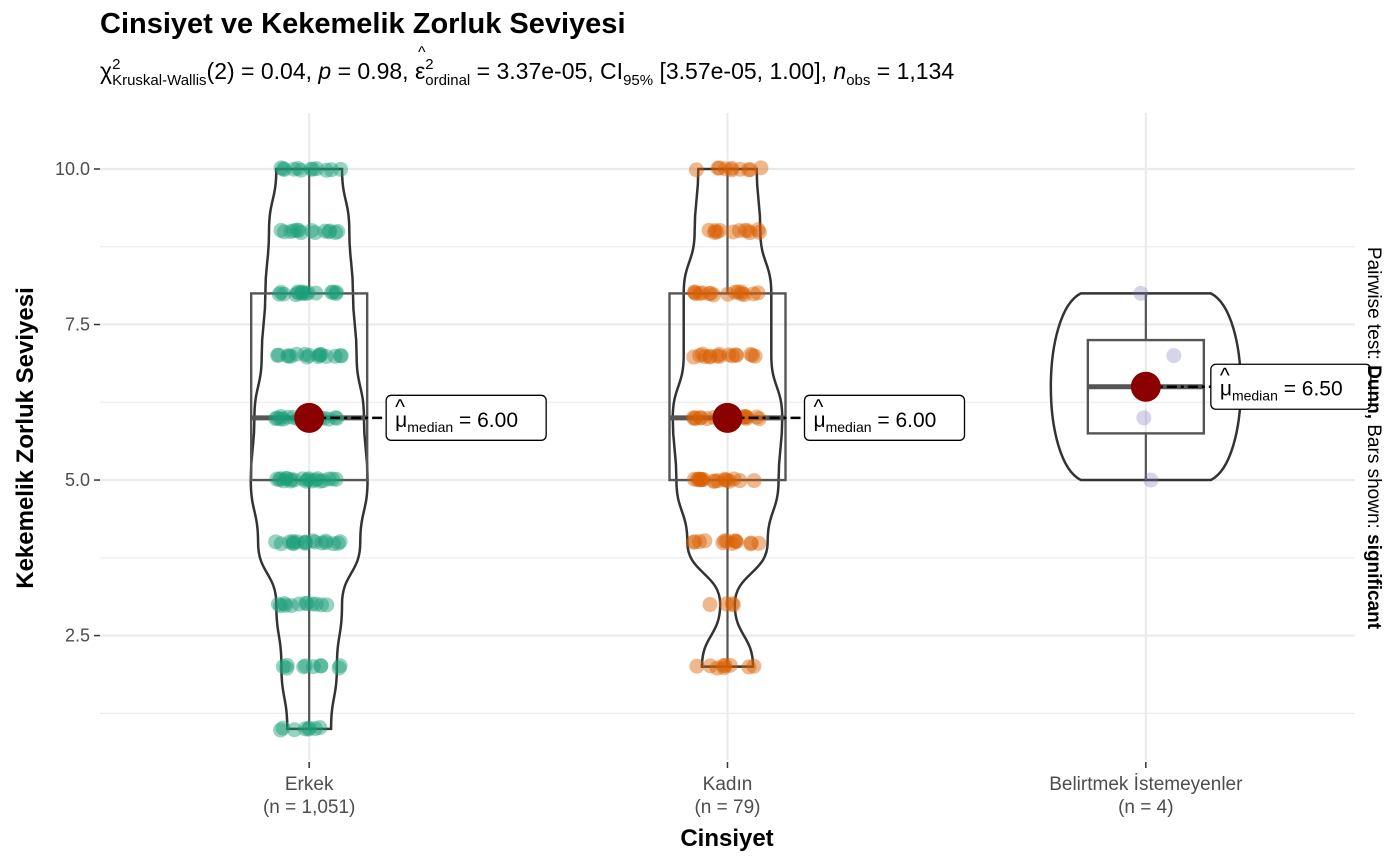 The height and width of the screenshot is (865, 1400). What do you see at coordinates (884, 417) in the screenshot?
I see `median-label-box` at bounding box center [884, 417].